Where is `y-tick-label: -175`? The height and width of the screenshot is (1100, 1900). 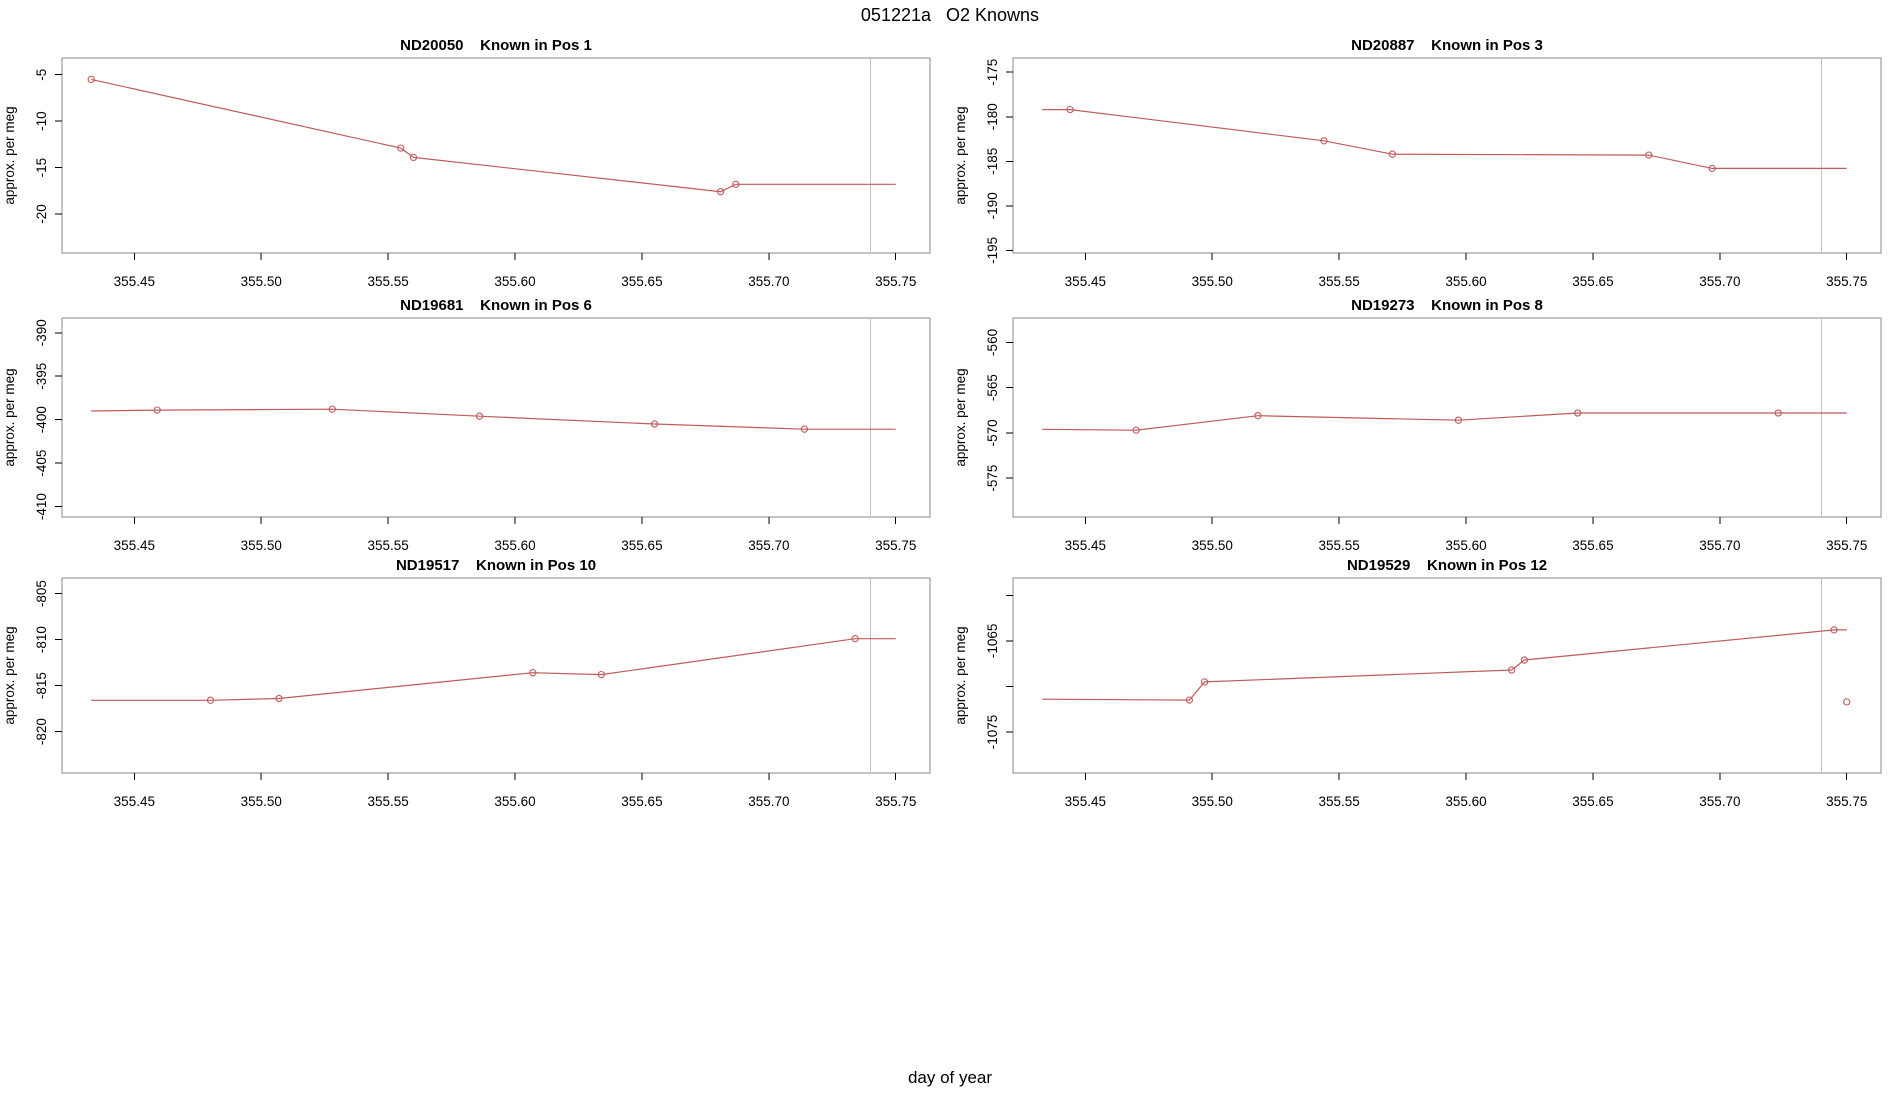 y-tick-label: -175 is located at coordinates (992, 72).